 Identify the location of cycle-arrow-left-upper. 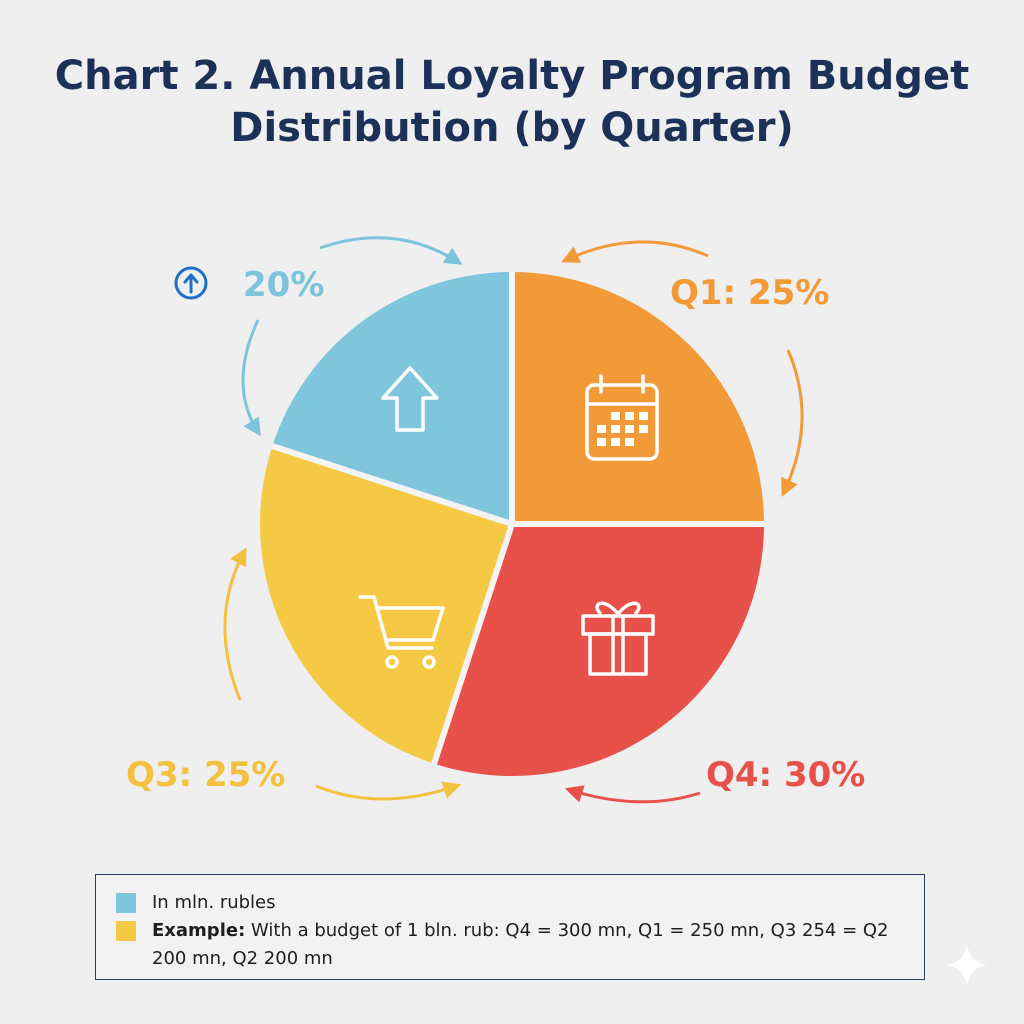
(251, 378).